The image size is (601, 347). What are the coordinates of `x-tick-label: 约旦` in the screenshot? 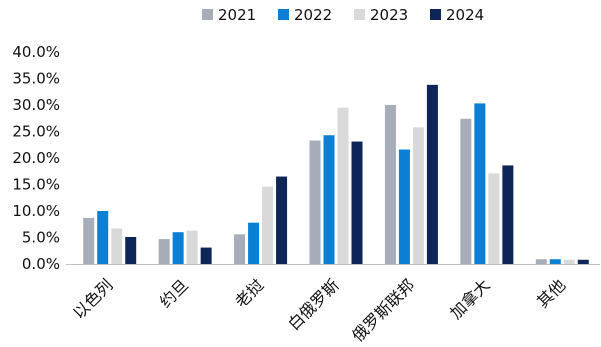 It's located at (174, 293).